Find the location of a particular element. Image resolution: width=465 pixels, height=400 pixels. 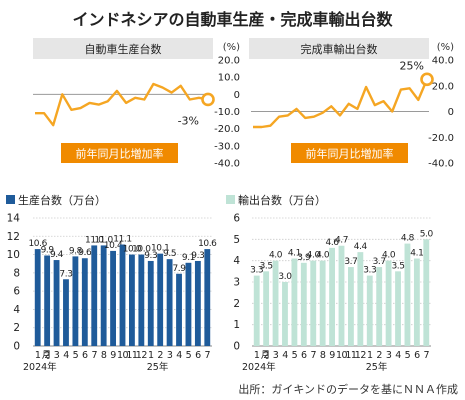

bar1-xtick-label: 1 is located at coordinates (370, 355).